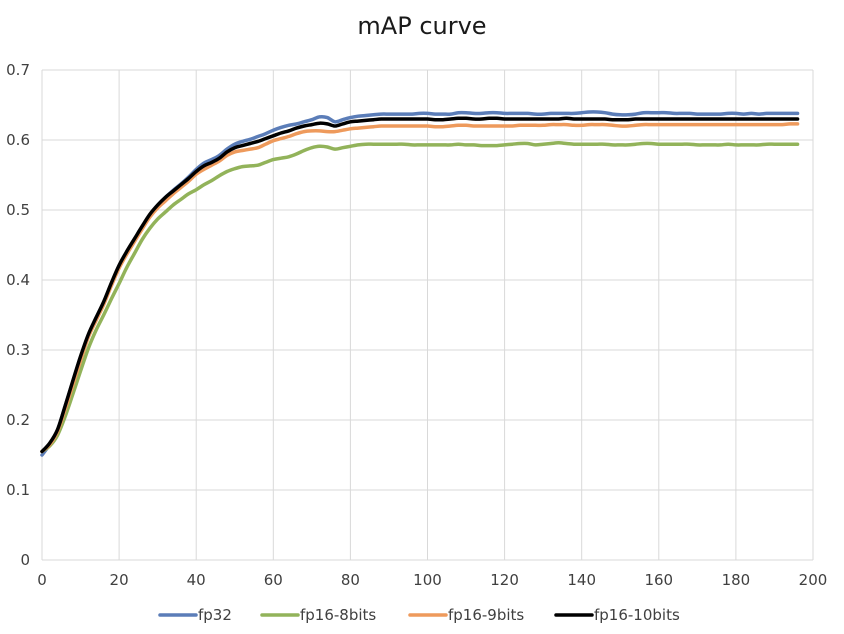 The height and width of the screenshot is (634, 844). Describe the element at coordinates (18, 280) in the screenshot. I see `y-tick-label: 0.4` at that location.